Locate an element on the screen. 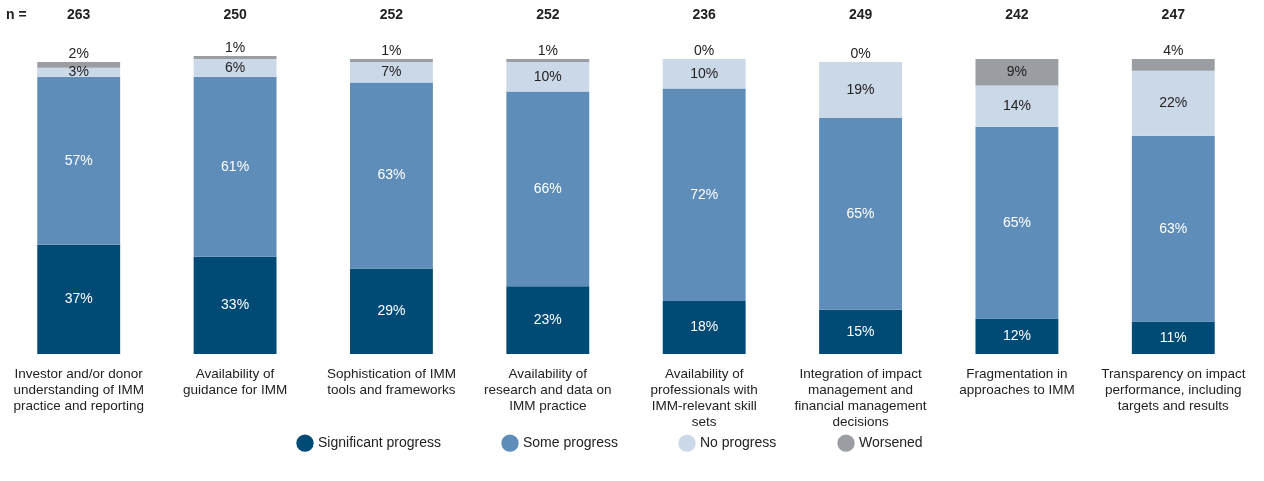 This screenshot has width=1264, height=481. data-label: 37% is located at coordinates (78, 298).